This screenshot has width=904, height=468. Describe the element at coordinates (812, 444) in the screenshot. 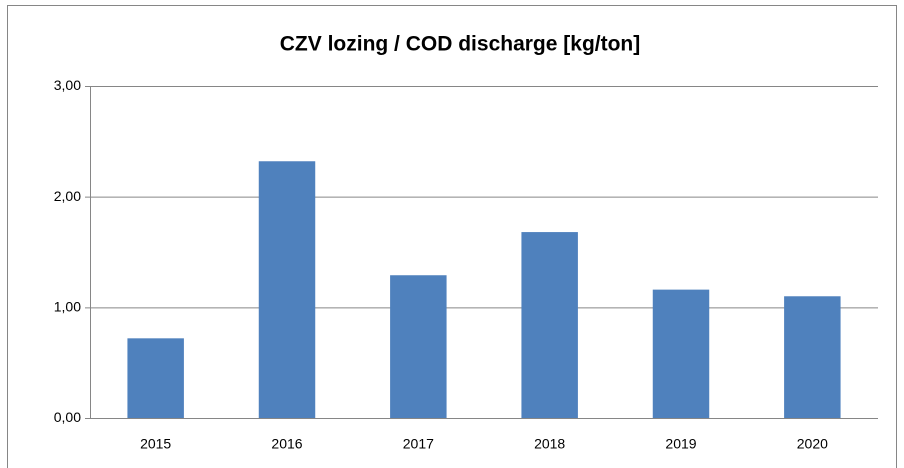

I see `x-tick-label: 2020` at that location.